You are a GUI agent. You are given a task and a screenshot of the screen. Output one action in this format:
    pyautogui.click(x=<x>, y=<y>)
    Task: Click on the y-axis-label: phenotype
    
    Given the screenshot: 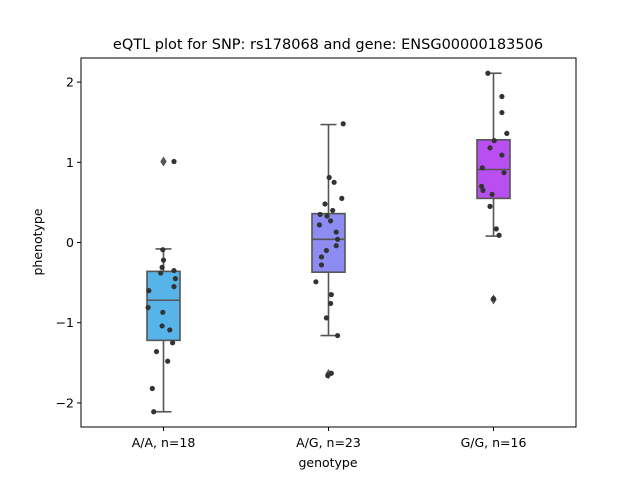 What is the action you would take?
    pyautogui.click(x=37, y=241)
    